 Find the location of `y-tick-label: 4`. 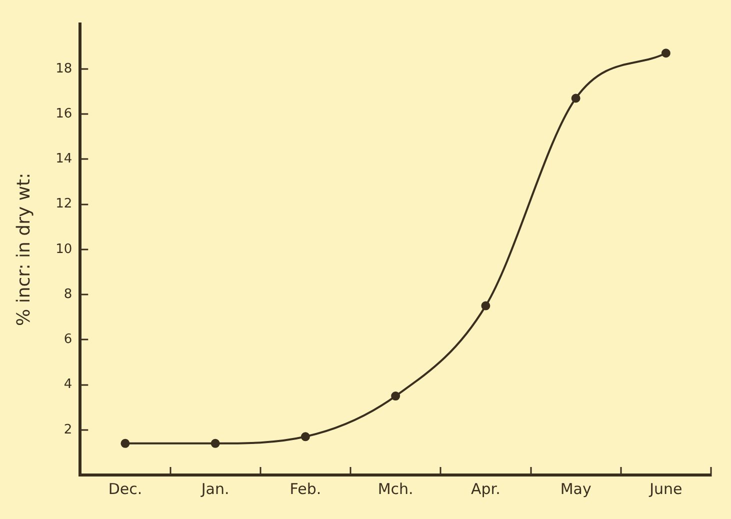

y-tick-label: 4 is located at coordinates (68, 384).